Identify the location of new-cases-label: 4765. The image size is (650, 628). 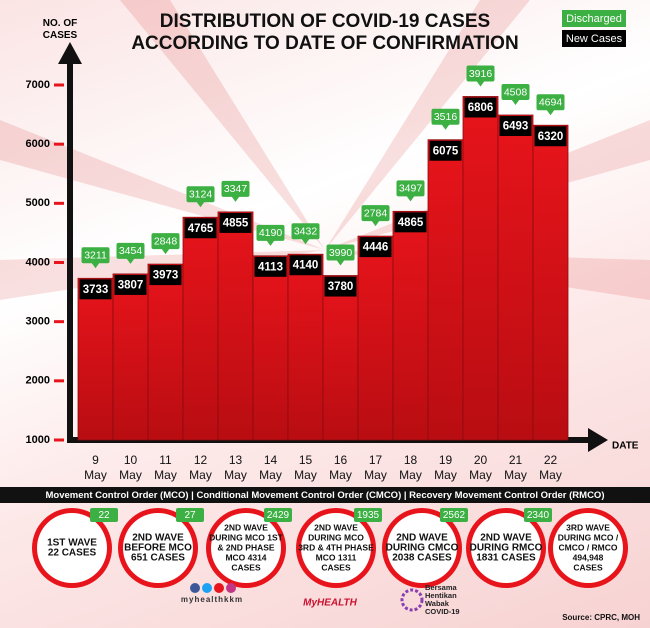
(201, 229).